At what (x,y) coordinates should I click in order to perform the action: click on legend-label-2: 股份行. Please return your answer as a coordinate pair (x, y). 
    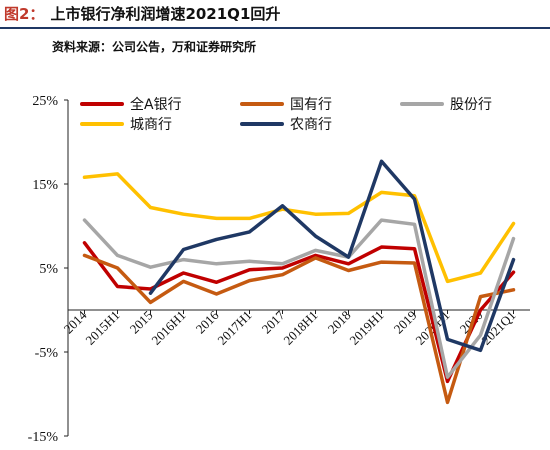
    Looking at the image, I should click on (471, 105).